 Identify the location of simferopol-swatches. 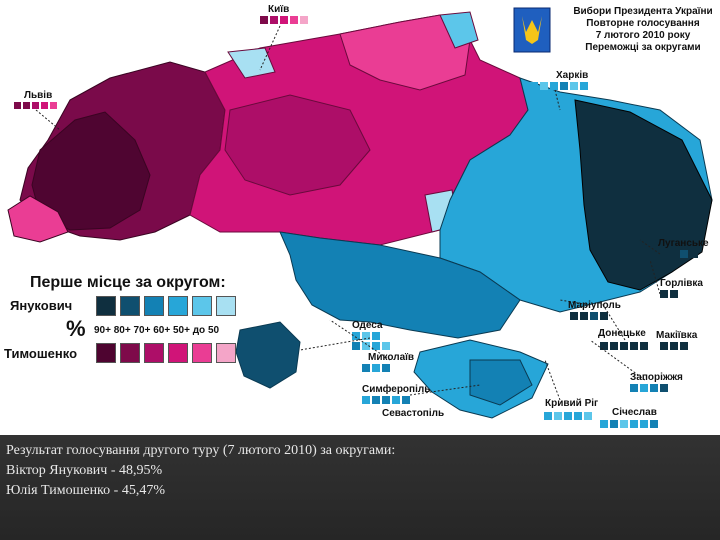
(386, 400).